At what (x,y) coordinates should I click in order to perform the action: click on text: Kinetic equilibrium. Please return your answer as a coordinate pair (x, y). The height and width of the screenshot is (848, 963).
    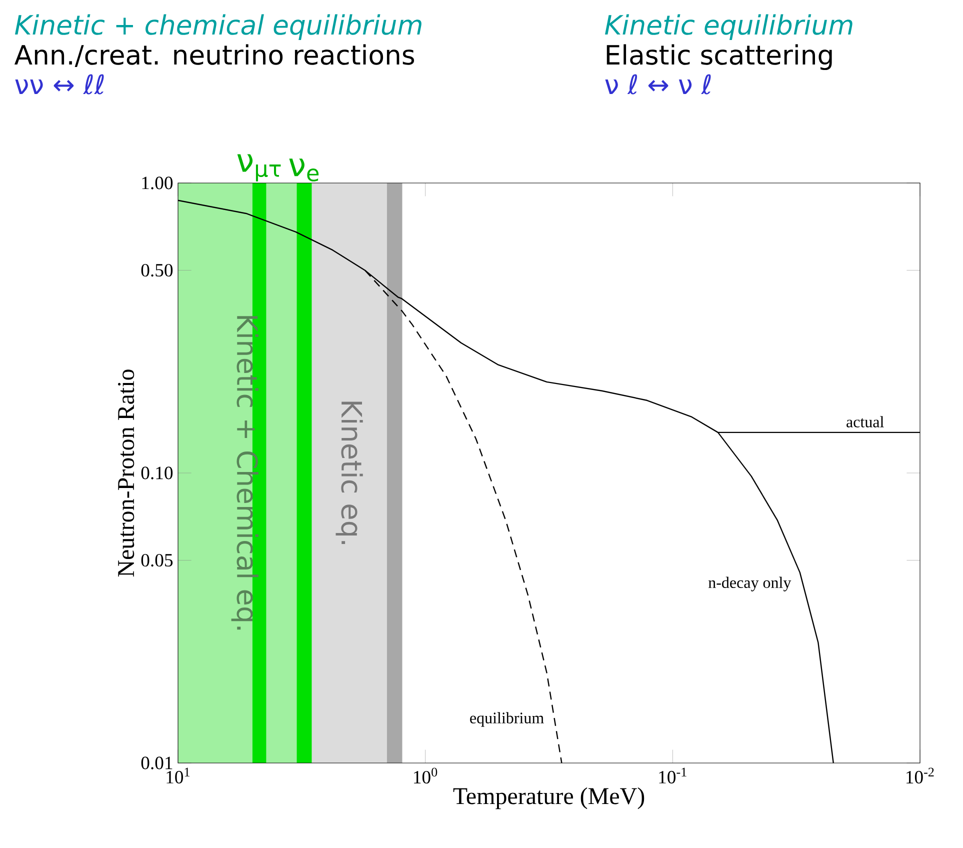
    Looking at the image, I should click on (728, 27).